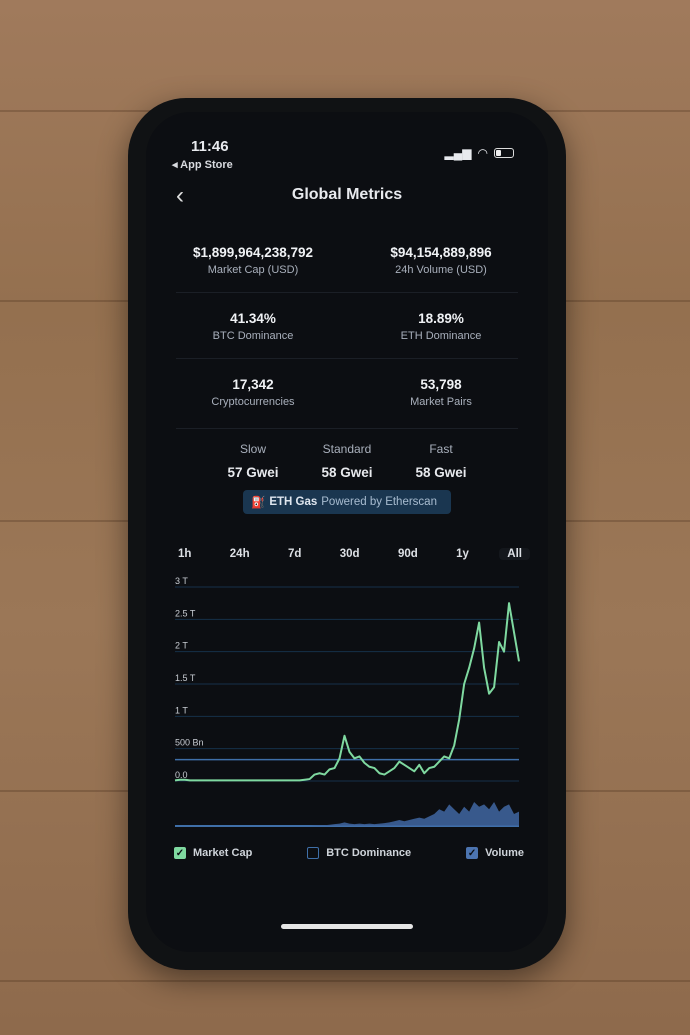 The image size is (690, 1035). I want to click on metric-label: BTC Dominance, so click(253, 336).